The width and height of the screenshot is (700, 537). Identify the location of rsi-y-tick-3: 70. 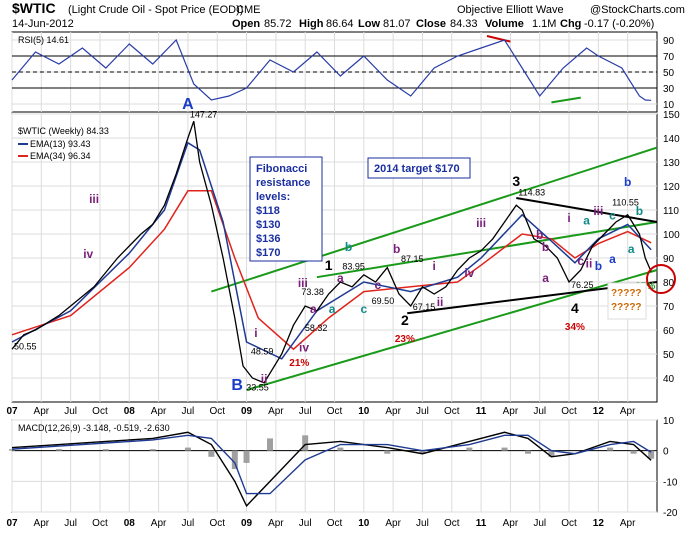
(669, 57).